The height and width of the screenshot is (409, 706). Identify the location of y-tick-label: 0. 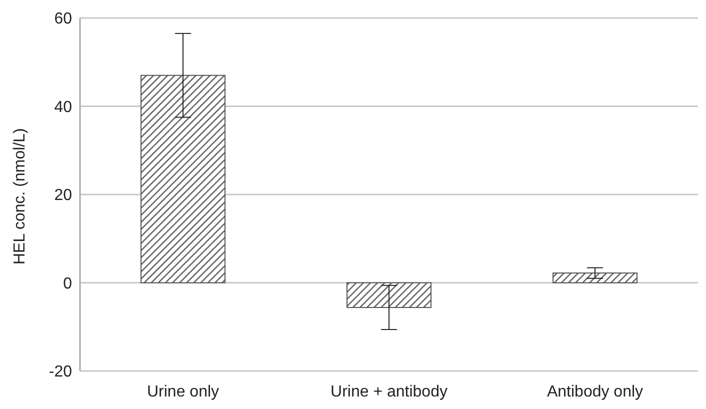
(67, 283).